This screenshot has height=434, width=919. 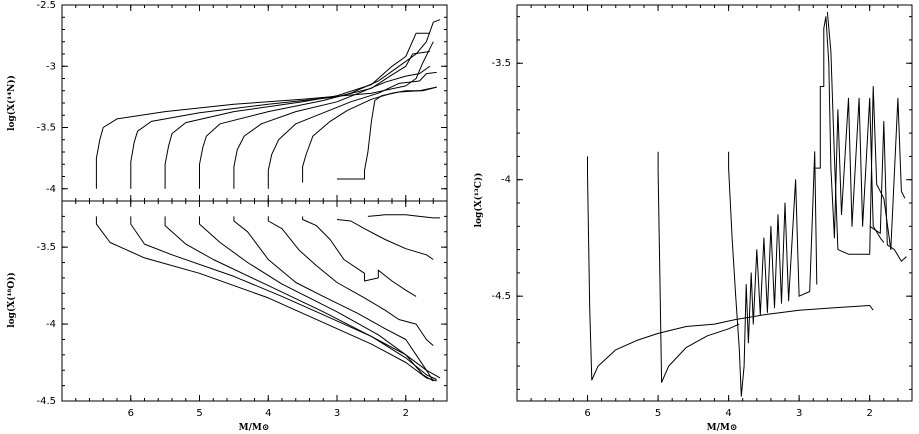 I want to click on panel-top-left-curves, so click(x=268, y=104).